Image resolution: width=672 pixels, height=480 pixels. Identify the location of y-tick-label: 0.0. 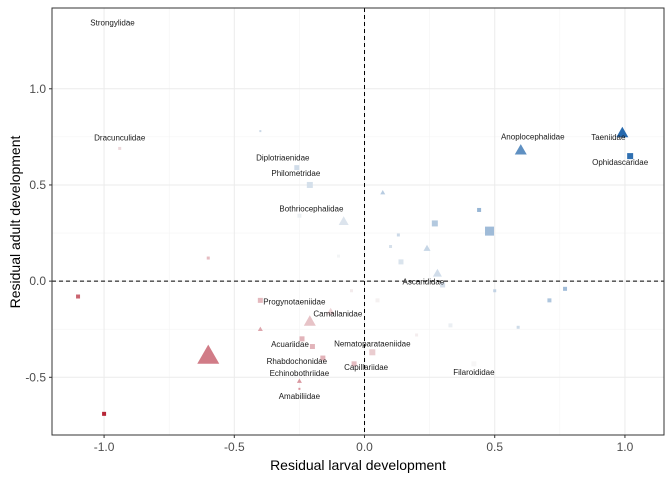
(37, 281).